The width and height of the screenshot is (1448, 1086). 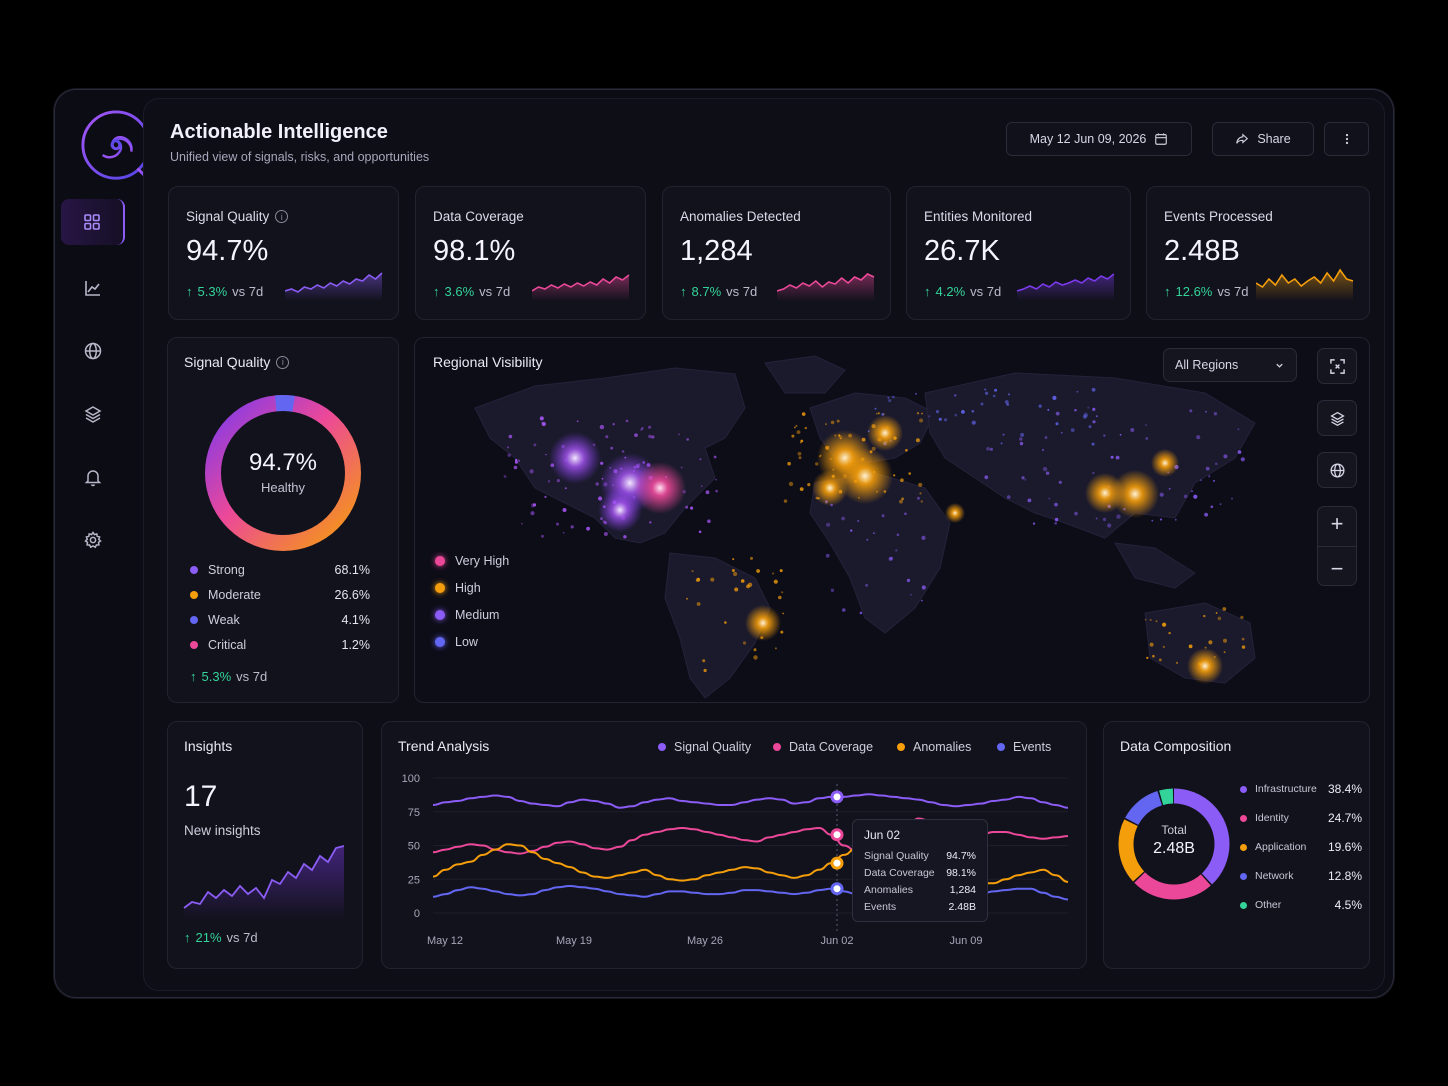 What do you see at coordinates (445, 941) in the screenshot?
I see `x-tick-label: May 12` at bounding box center [445, 941].